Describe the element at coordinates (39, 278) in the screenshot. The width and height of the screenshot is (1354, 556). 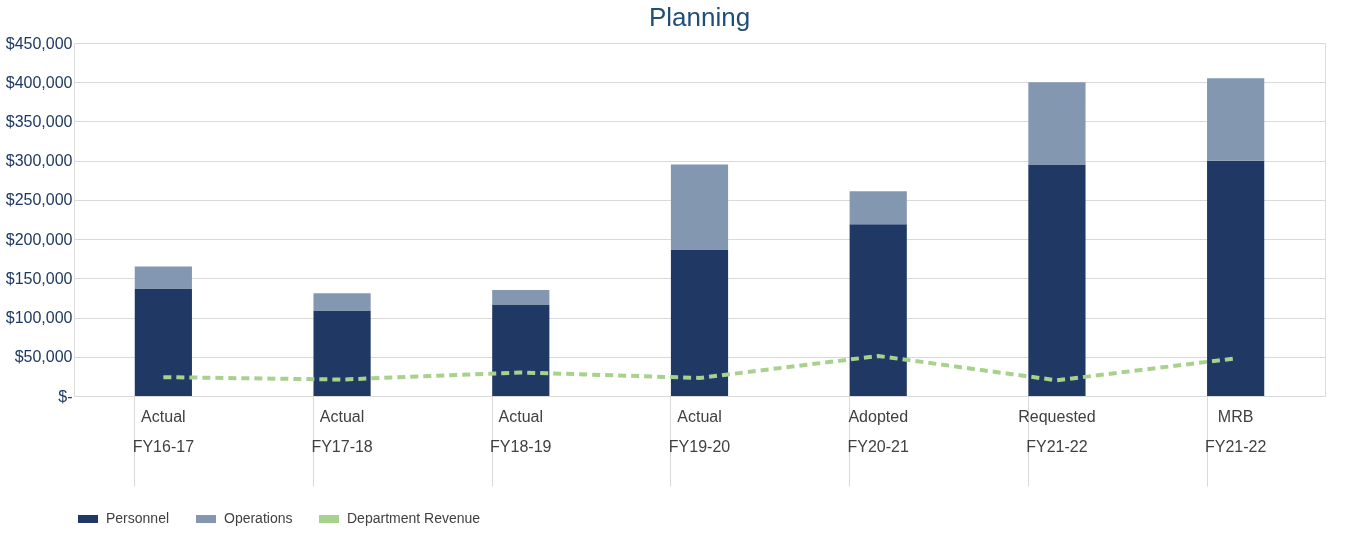
I see `y-tick-label: $150,000` at that location.